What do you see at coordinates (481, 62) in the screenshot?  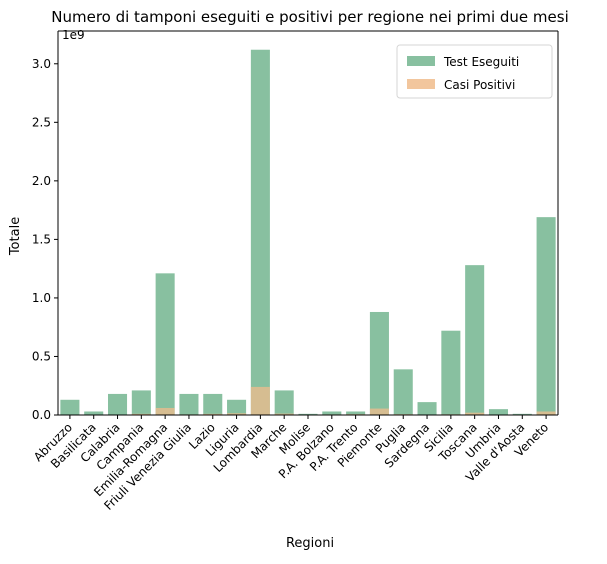 I see `legend-label-test: Test Eseguiti` at bounding box center [481, 62].